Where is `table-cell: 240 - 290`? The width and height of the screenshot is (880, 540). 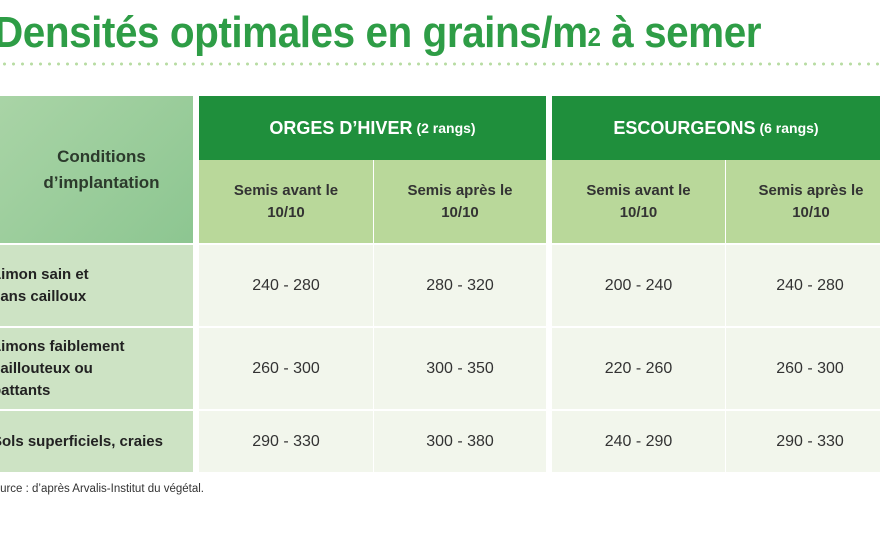
table-cell: 240 - 290 is located at coordinates (638, 441).